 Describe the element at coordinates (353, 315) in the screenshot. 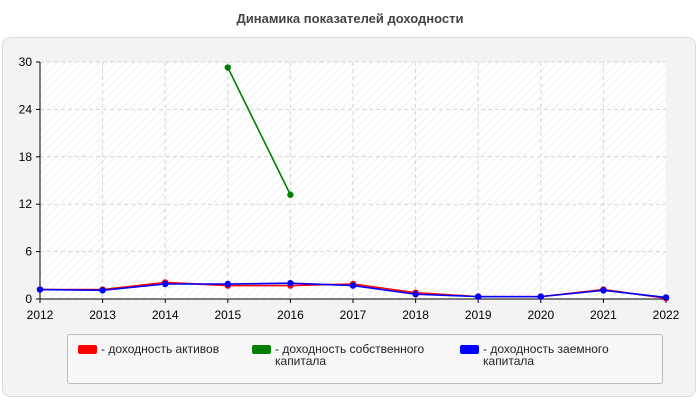

I see `x-tick-label: 2017` at that location.